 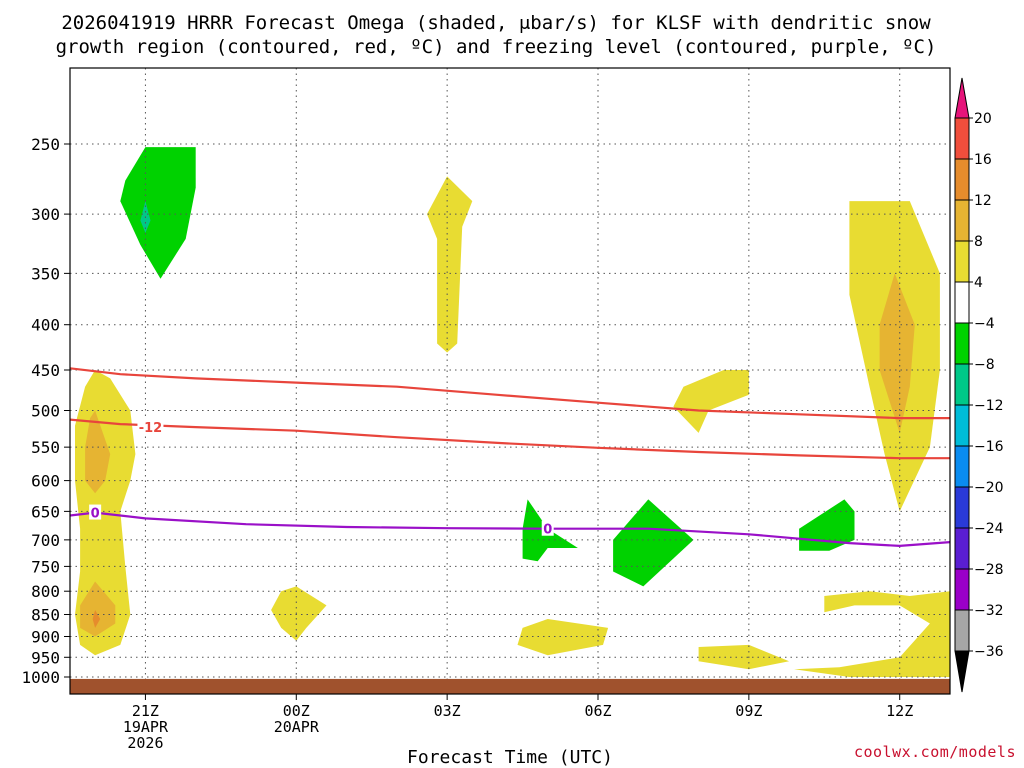 I want to click on y-tick-label-650: 650, so click(x=45, y=511).